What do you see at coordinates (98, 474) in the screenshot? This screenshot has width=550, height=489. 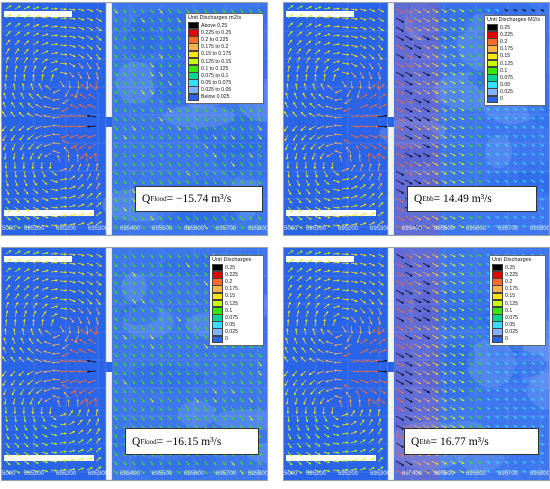 I see `x-tick-label: 695300` at bounding box center [98, 474].